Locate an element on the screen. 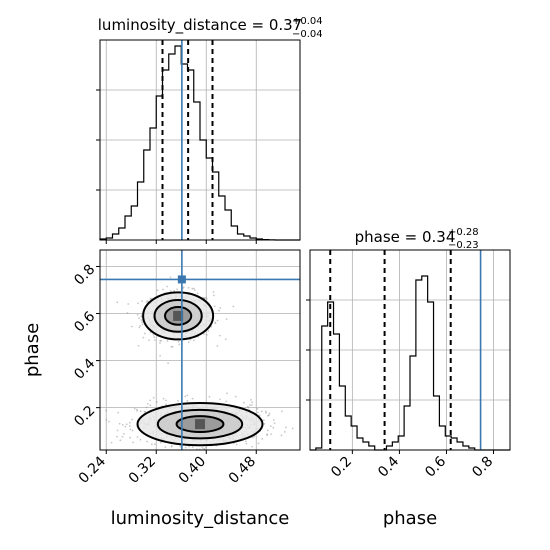  histogram-luminosity-distance is located at coordinates (199, 143).